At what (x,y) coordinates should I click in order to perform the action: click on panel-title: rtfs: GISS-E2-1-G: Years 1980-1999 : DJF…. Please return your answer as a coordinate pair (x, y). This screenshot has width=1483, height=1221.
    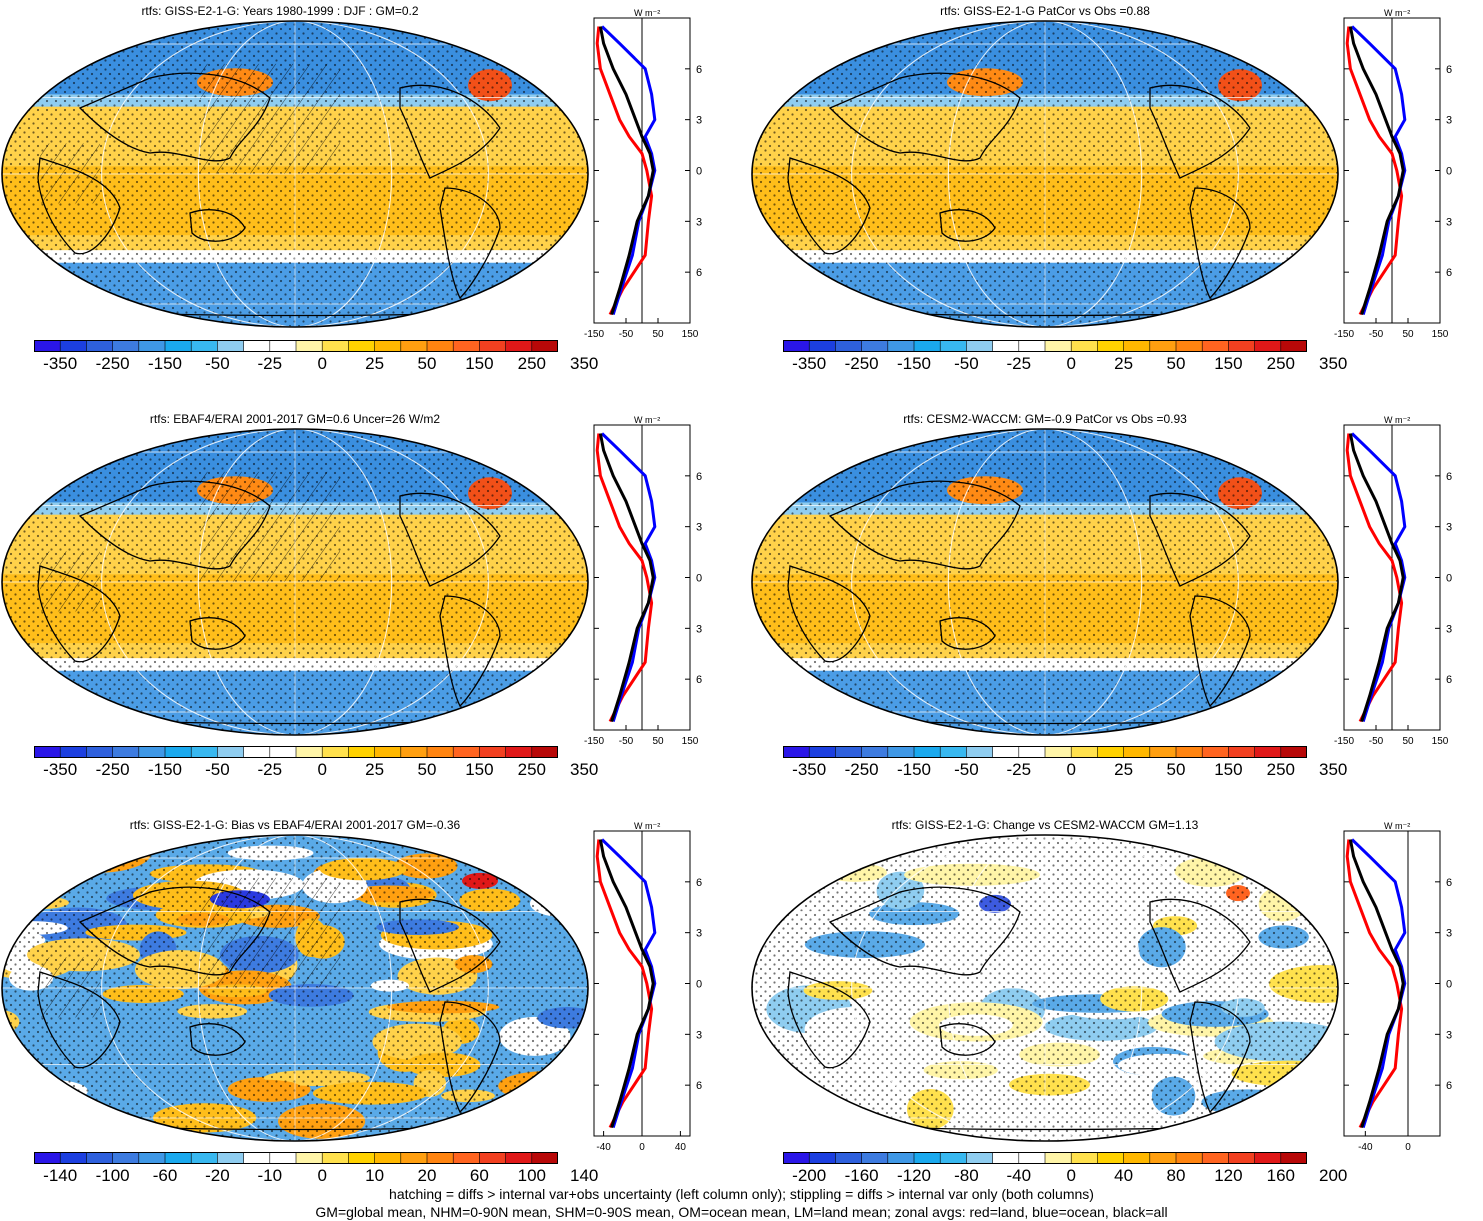
    Looking at the image, I should click on (280, 11).